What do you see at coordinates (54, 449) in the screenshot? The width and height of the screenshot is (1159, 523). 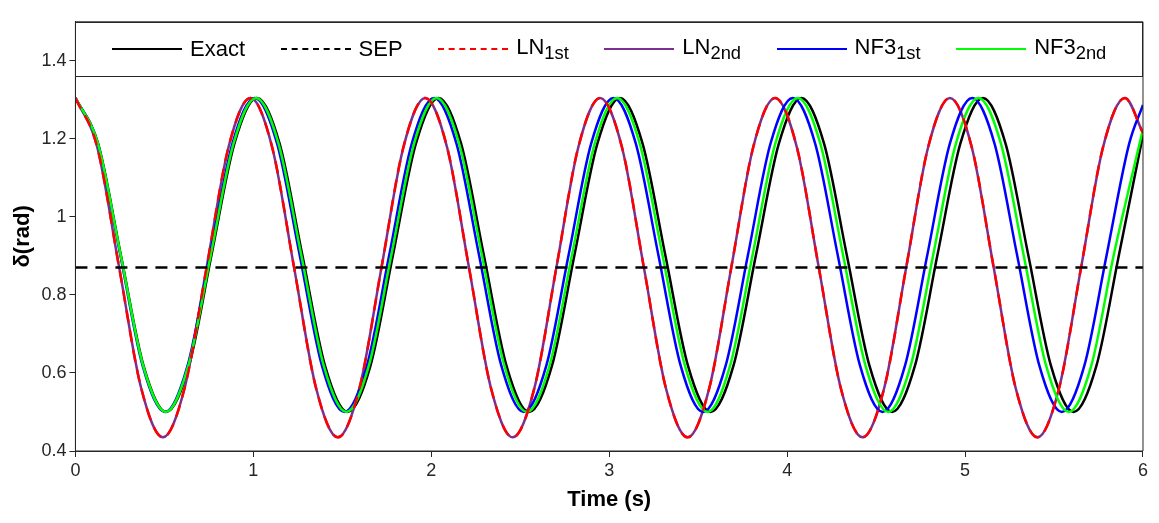 I see `y-tick-label: 0.4` at bounding box center [54, 449].